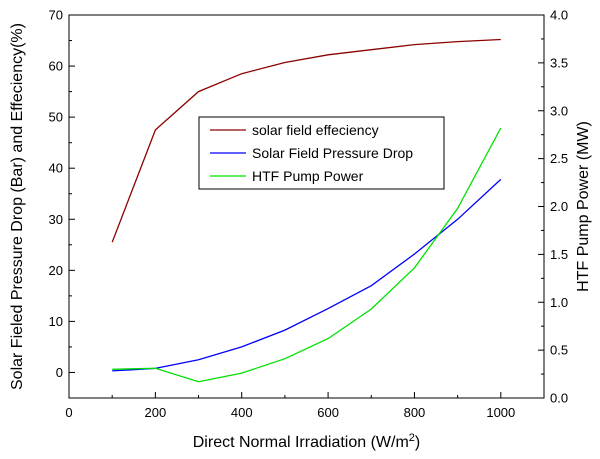  Describe the element at coordinates (56, 270) in the screenshot. I see `left-y-tick-label: 20` at that location.